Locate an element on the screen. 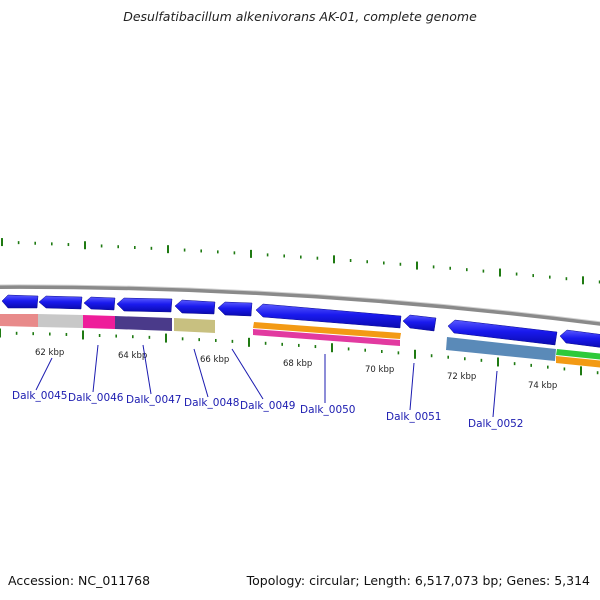  cds-track is located at coordinates (300, 321).